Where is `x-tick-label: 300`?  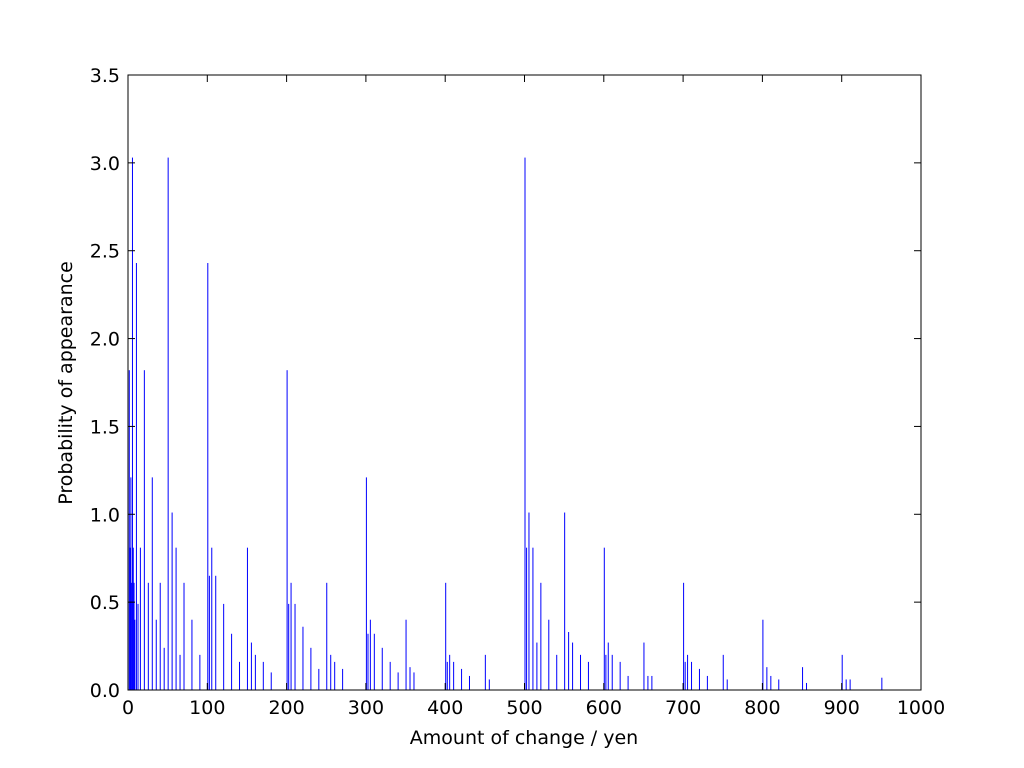 x-tick-label: 300 is located at coordinates (366, 708).